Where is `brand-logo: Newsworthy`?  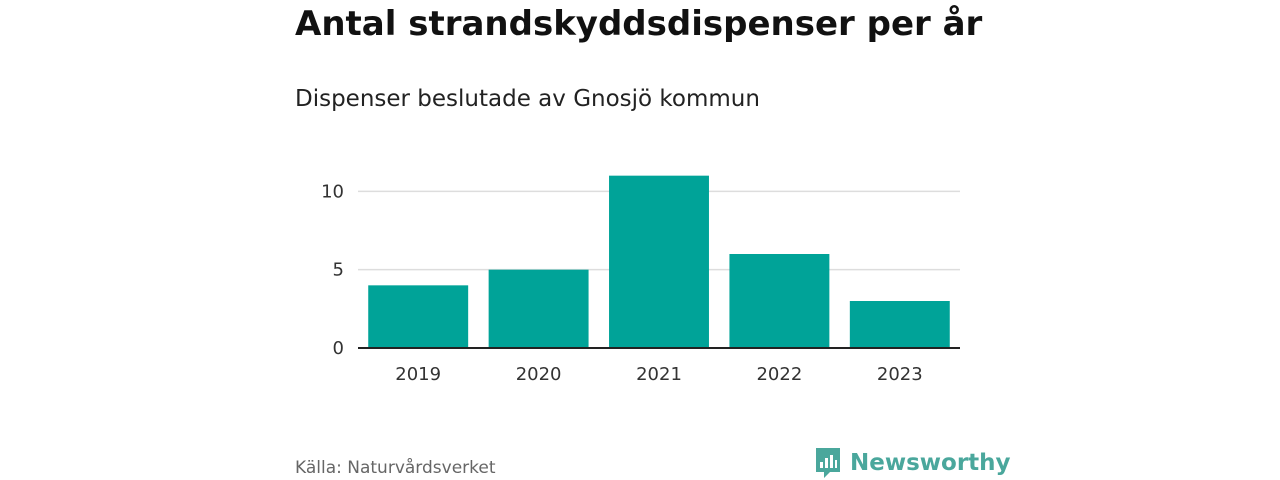 brand-logo: Newsworthy is located at coordinates (912, 463).